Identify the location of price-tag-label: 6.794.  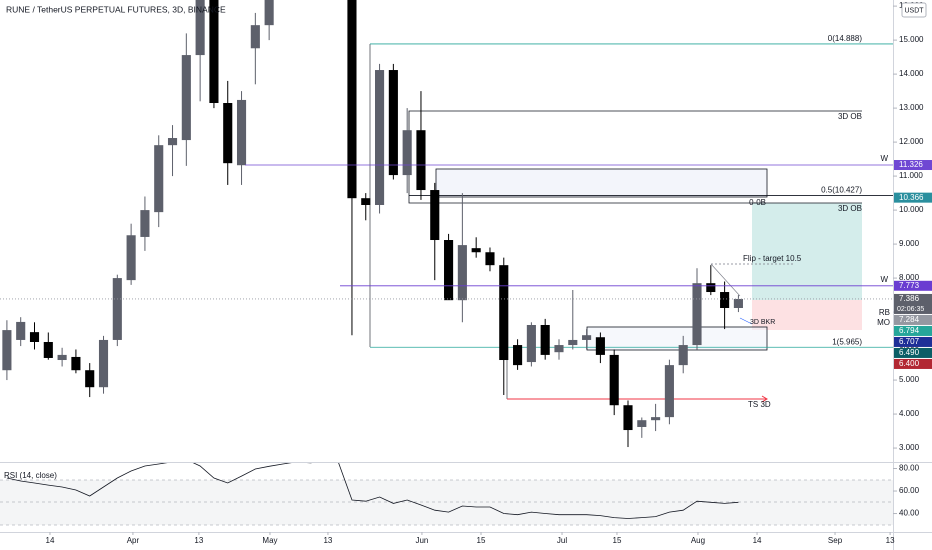
(909, 330).